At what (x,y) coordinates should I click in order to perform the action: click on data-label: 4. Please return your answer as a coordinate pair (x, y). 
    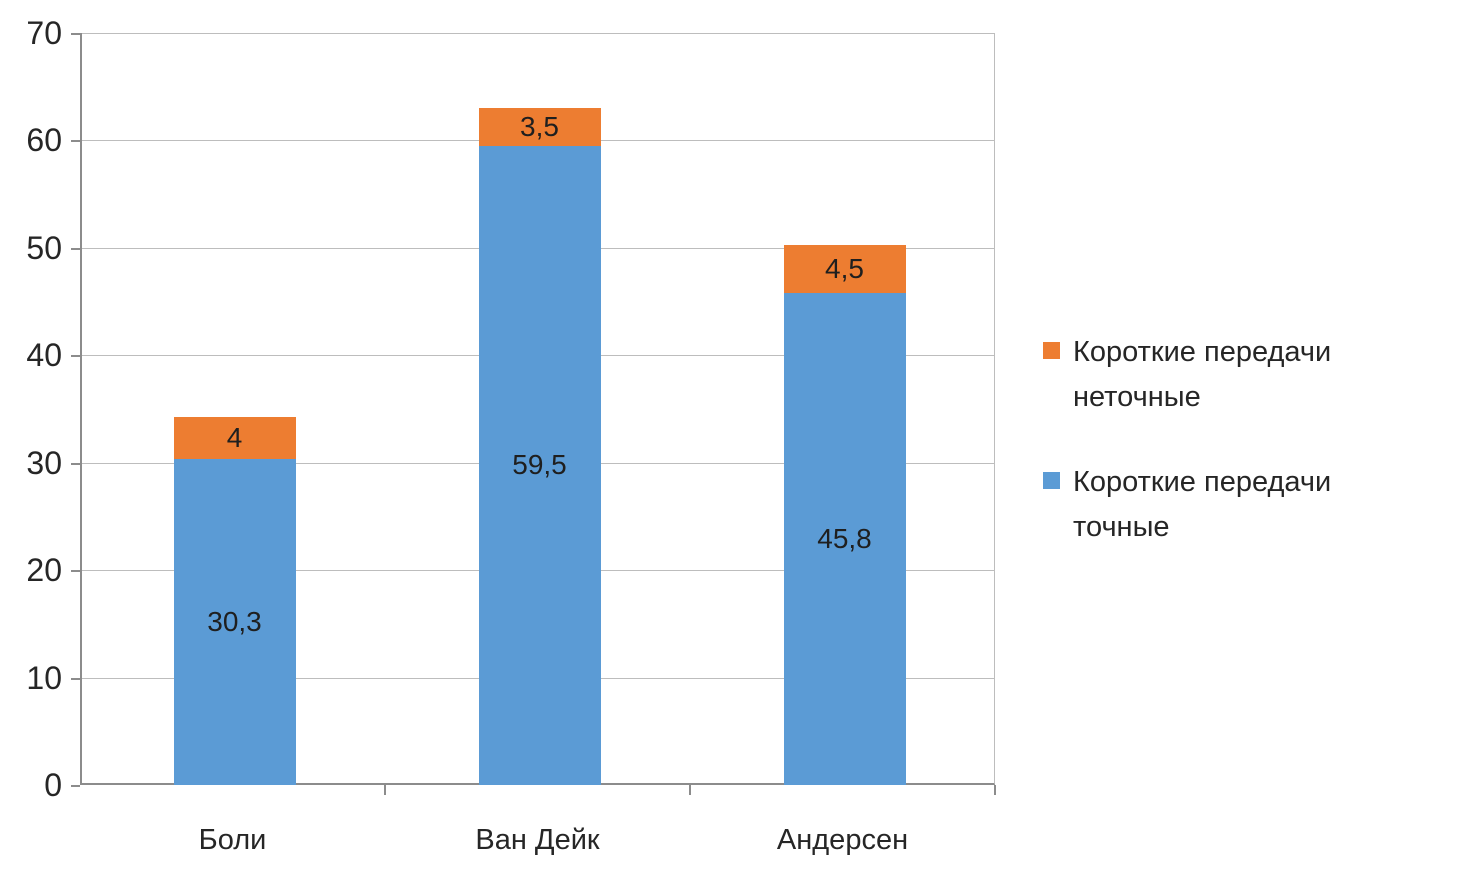
    Looking at the image, I should click on (234, 437).